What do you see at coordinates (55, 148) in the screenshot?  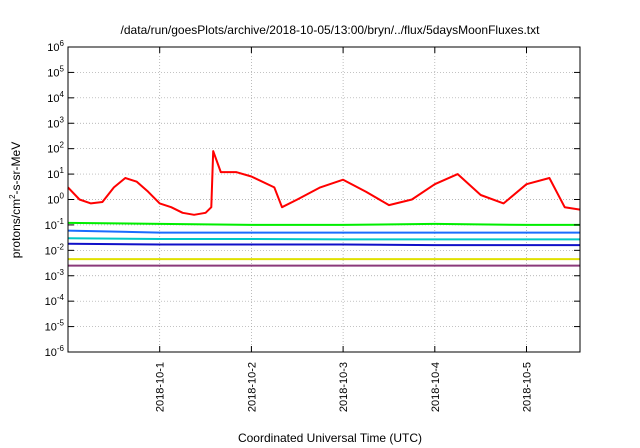 I see `y-tick-label: 10²` at bounding box center [55, 148].